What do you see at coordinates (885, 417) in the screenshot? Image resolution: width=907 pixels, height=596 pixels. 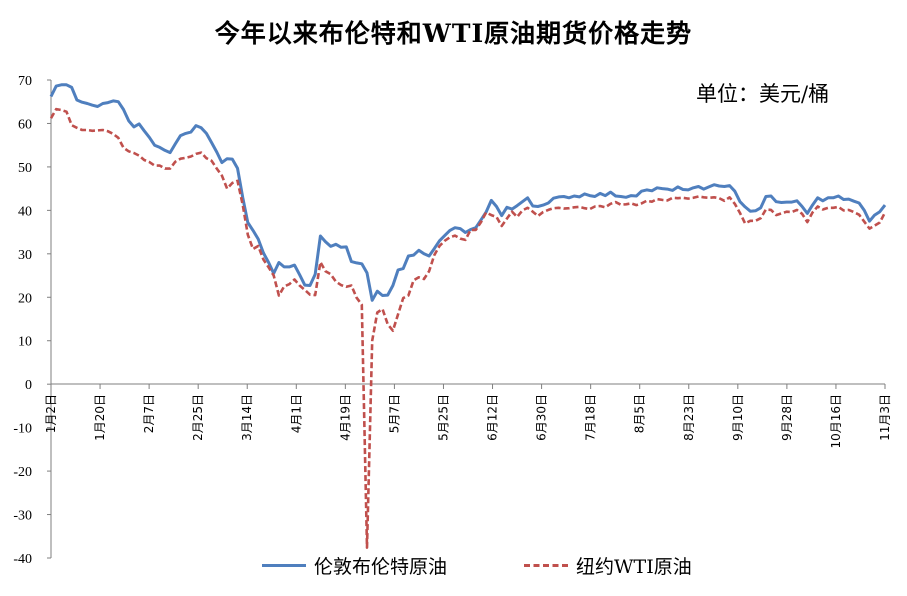 I see `x-tick-label: 11月3日` at bounding box center [885, 417].